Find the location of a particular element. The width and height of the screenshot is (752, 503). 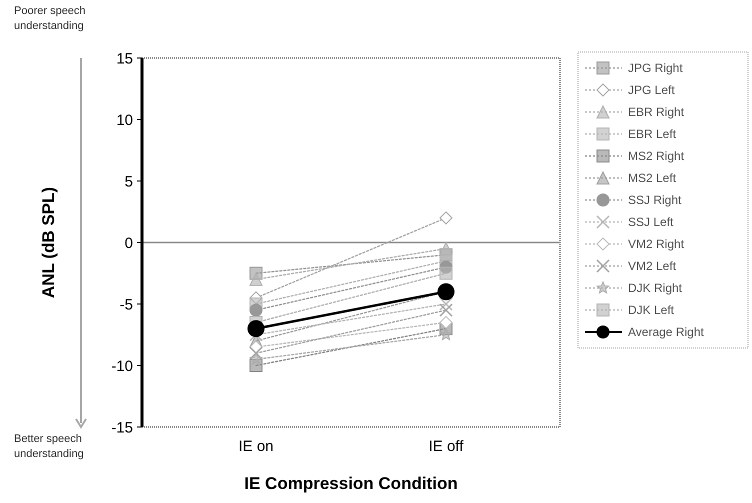

y-tick-label: 5 is located at coordinates (128, 181).